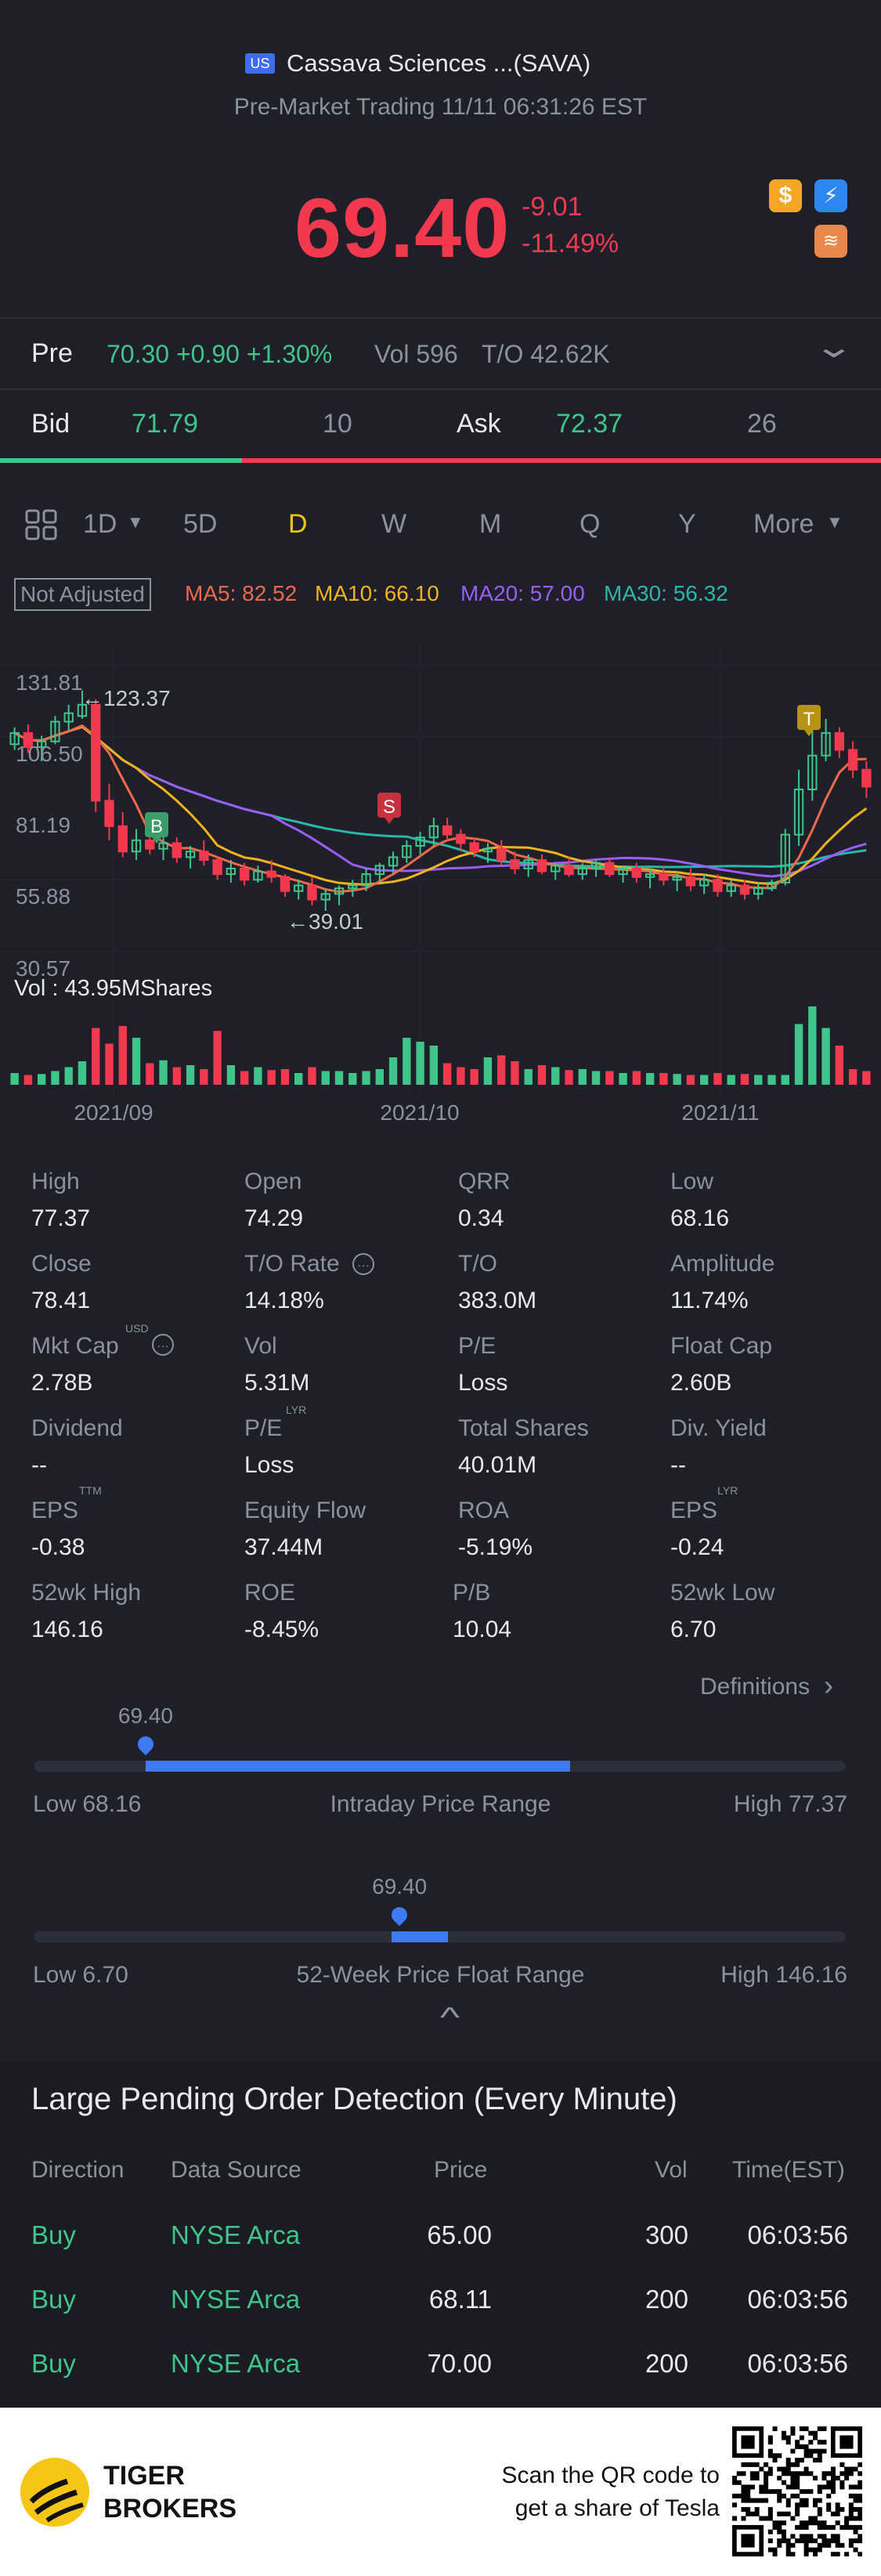 This screenshot has width=881, height=2576. Describe the element at coordinates (394, 524) in the screenshot. I see `tab-w: W` at that location.